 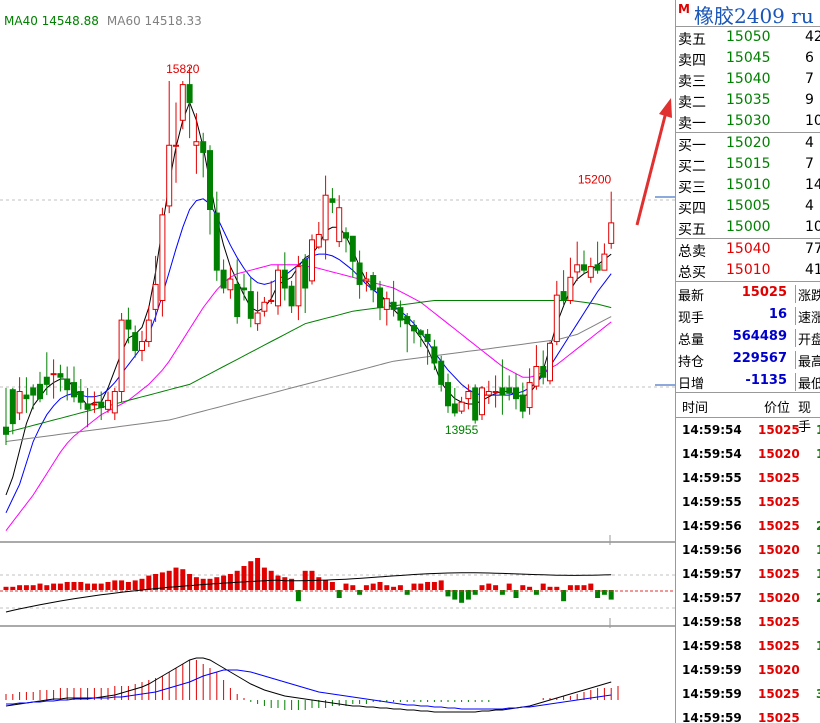 What do you see at coordinates (154, 21) in the screenshot?
I see `ma60-legend: MA60 14518.33` at bounding box center [154, 21].